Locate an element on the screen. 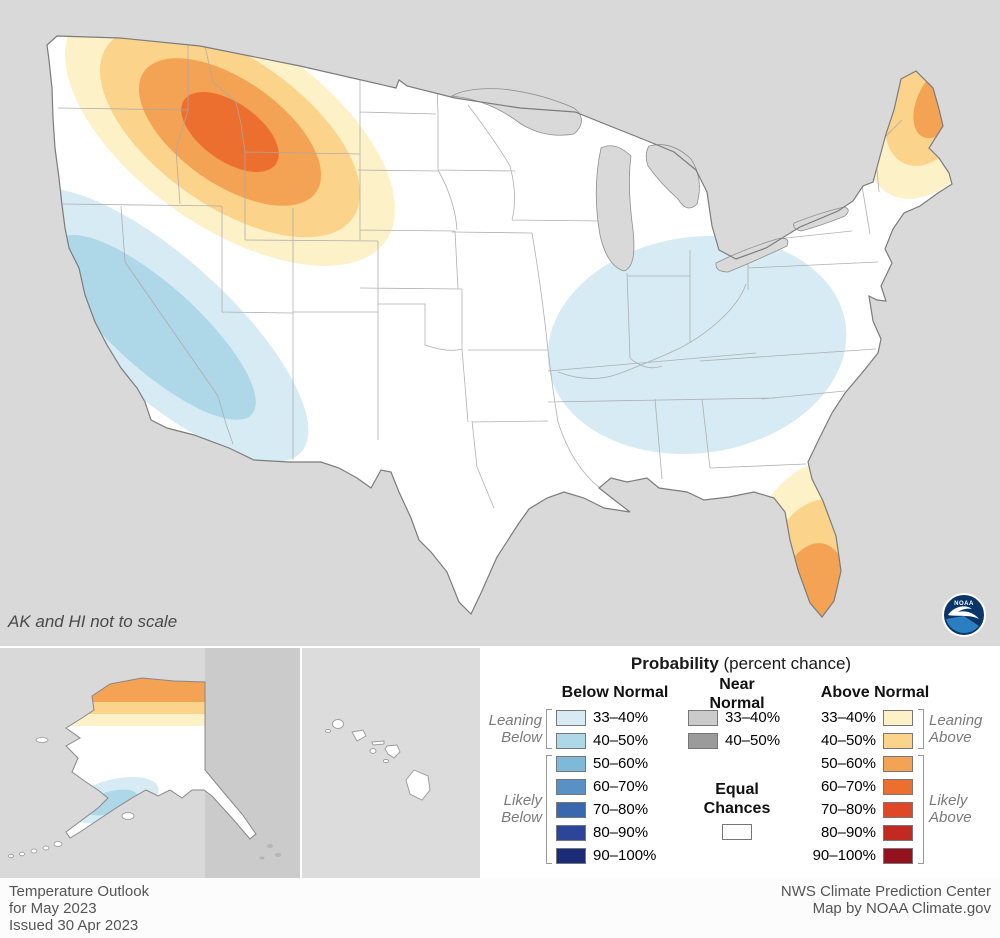 The width and height of the screenshot is (1000, 938). below-normal-label: 50–60% is located at coordinates (621, 763).